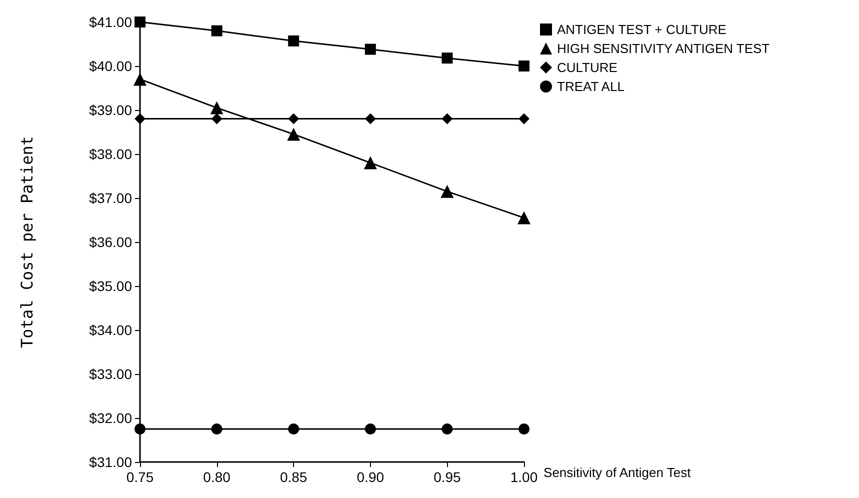 This screenshot has width=859, height=498. What do you see at coordinates (618, 472) in the screenshot?
I see `x-axis-title: Sensitivity of Antigen Test` at bounding box center [618, 472].